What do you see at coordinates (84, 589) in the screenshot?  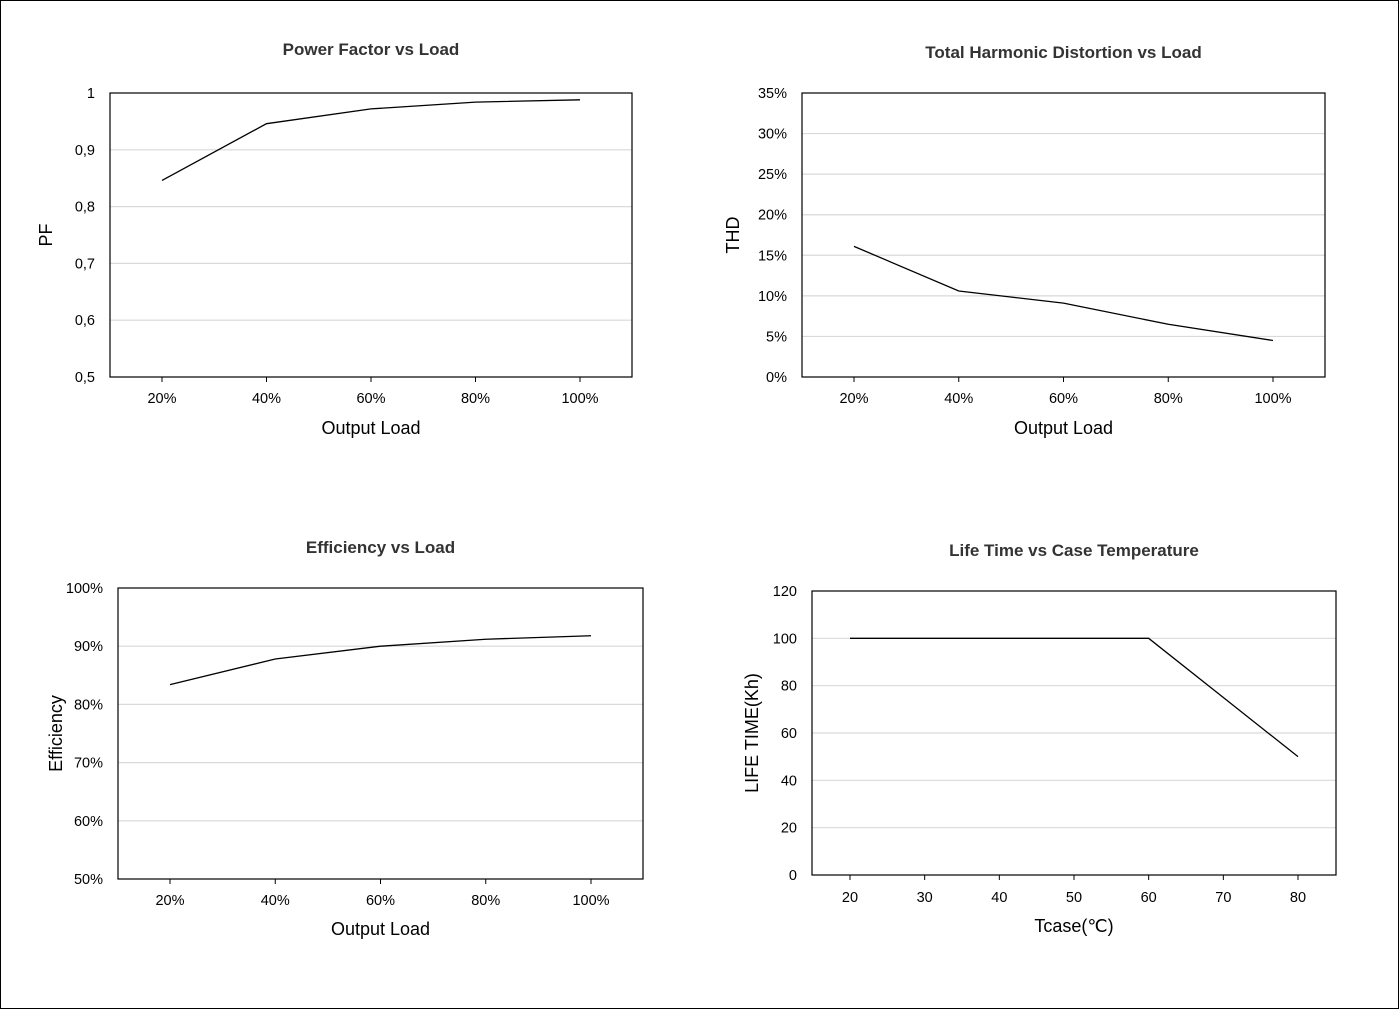 I see `y-tick-label: 100%` at bounding box center [84, 589].